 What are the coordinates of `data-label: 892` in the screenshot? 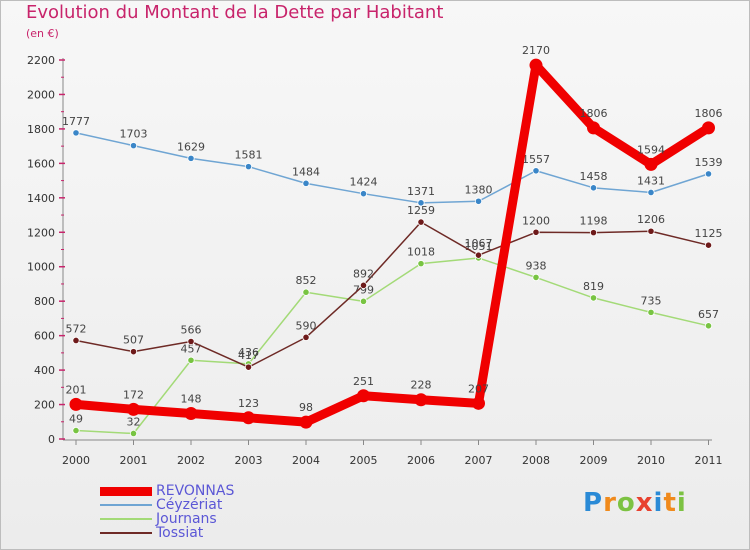 It's located at (363, 273).